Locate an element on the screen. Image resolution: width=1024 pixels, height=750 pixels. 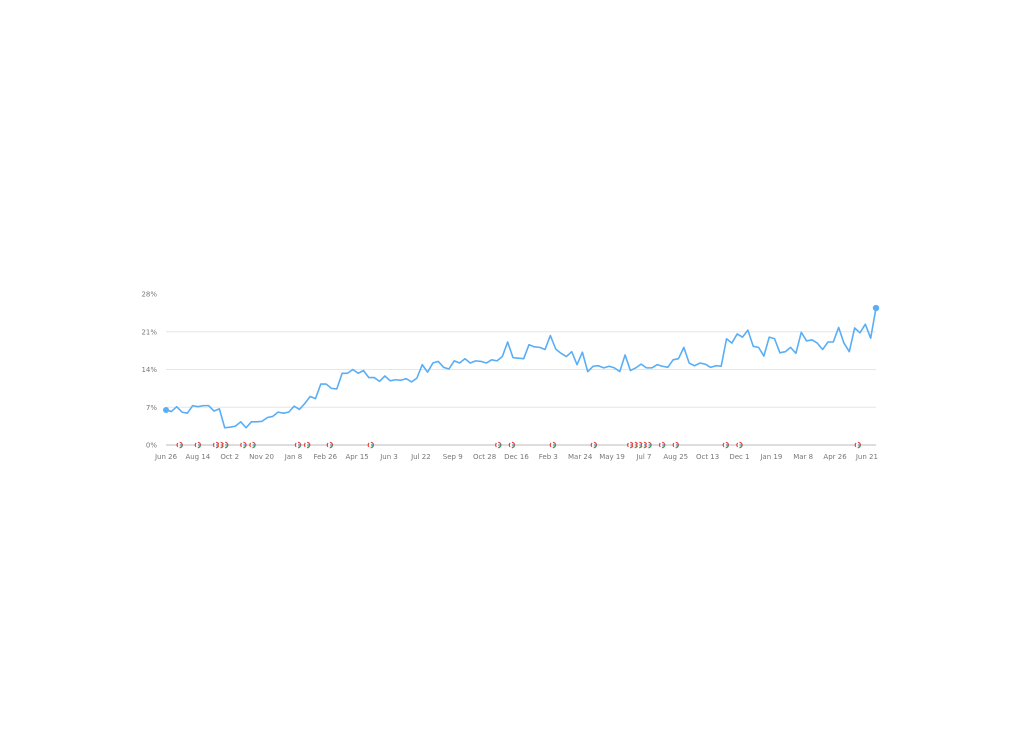
google-update-icon: Apr 15 is located at coordinates (594, 445).